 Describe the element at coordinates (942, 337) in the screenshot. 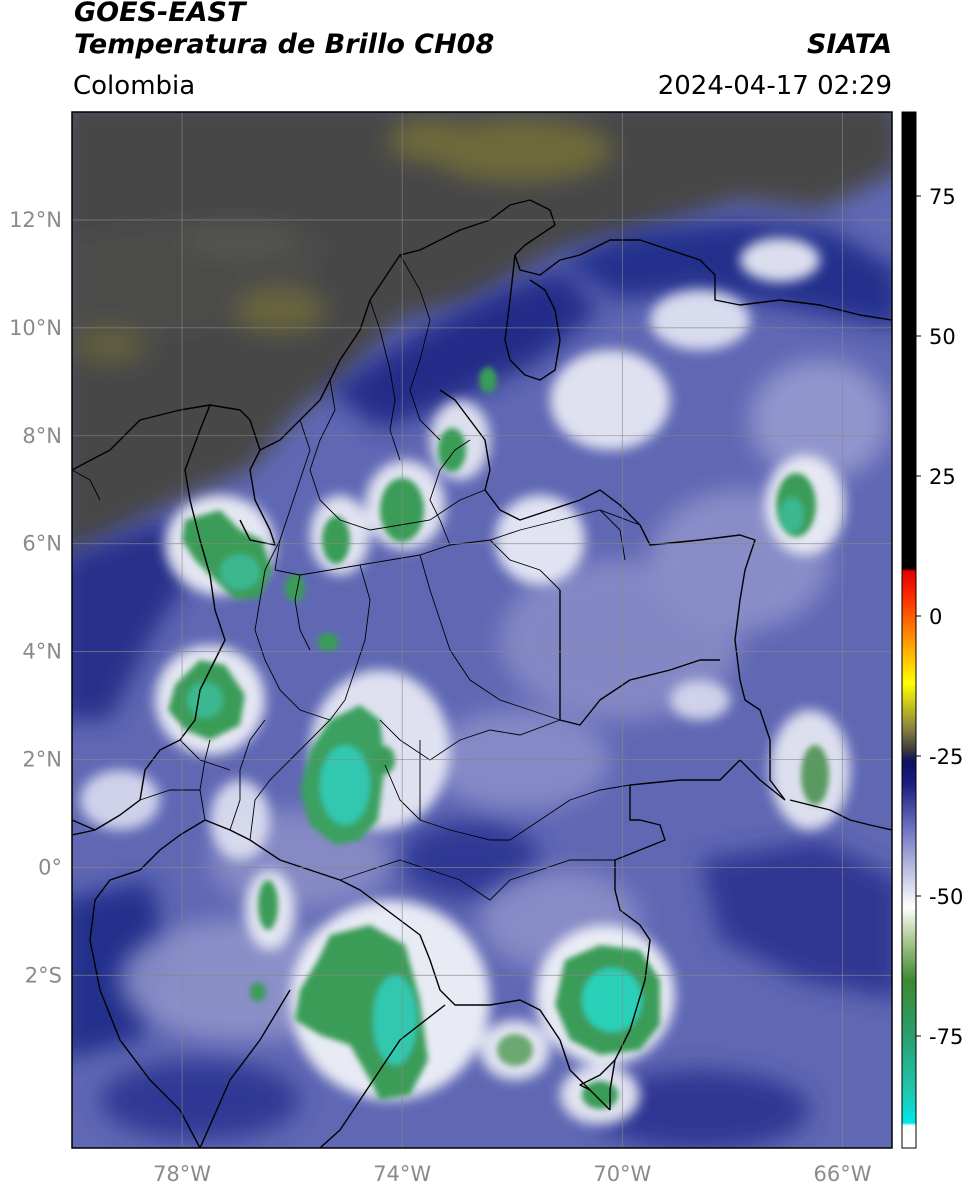

I see `colorbar-tick-label: 50` at that location.